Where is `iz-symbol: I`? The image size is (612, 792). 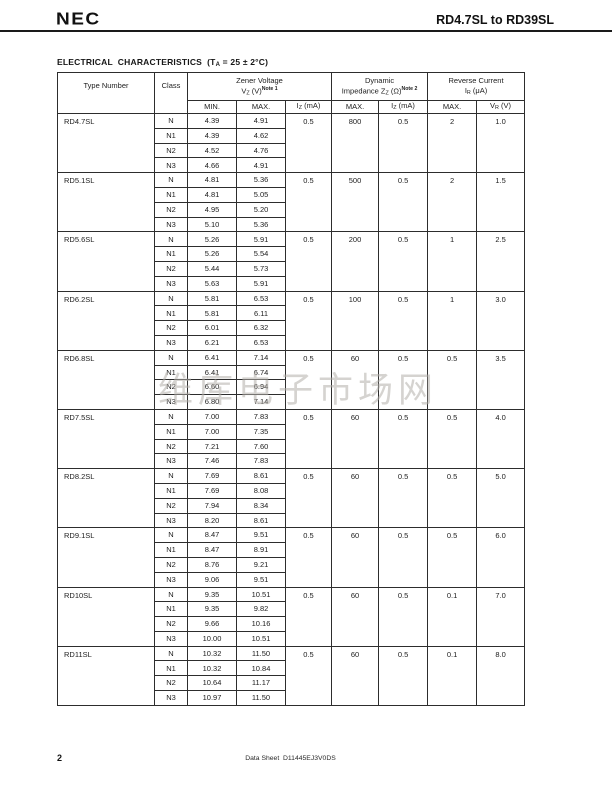
iz-symbol: I is located at coordinates (392, 106).